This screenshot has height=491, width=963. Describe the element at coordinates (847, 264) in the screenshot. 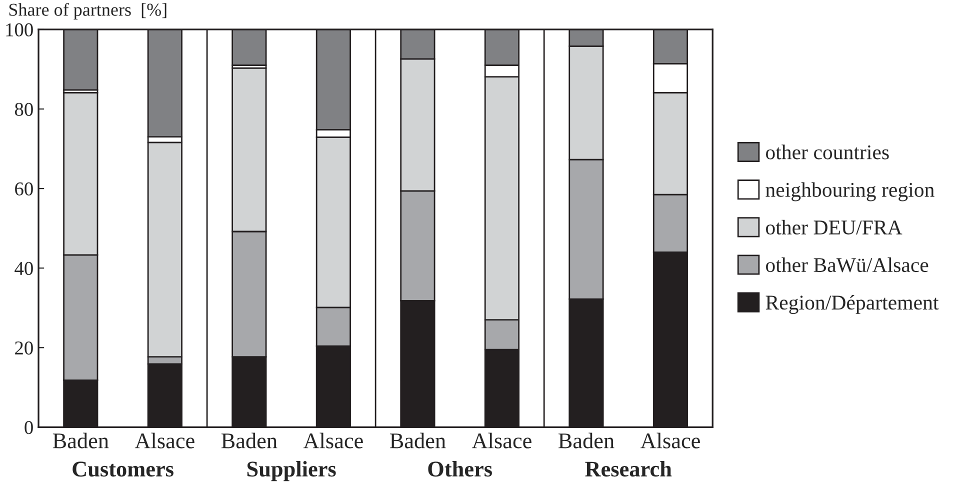

I see `legend-label: other BaWü/Alsace` at that location.